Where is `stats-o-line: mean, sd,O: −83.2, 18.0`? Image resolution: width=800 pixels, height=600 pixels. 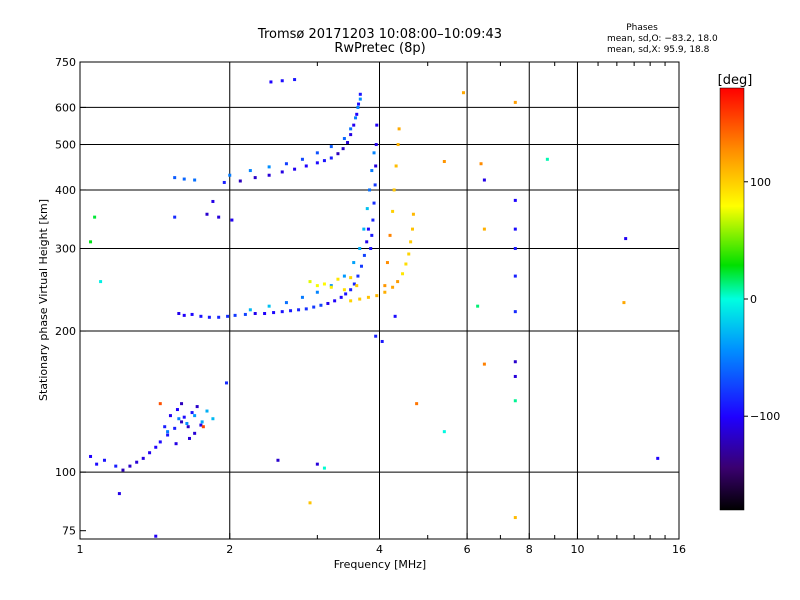
stats-o-line: mean, sd,O: −83.2, 18.0 is located at coordinates (662, 39).